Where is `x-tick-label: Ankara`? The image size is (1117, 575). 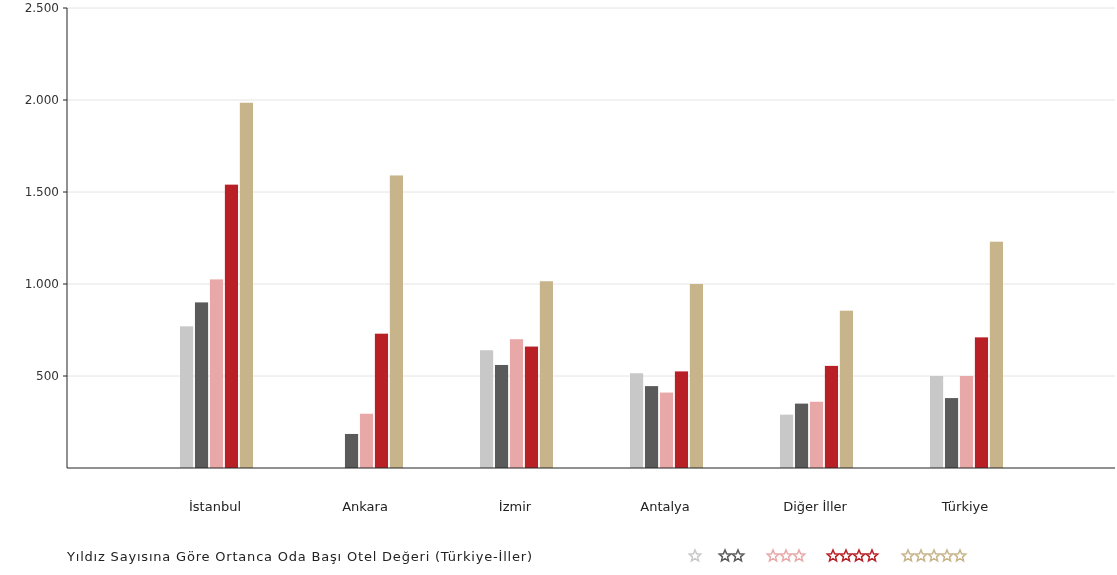
x-tick-label: Ankara is located at coordinates (365, 506).